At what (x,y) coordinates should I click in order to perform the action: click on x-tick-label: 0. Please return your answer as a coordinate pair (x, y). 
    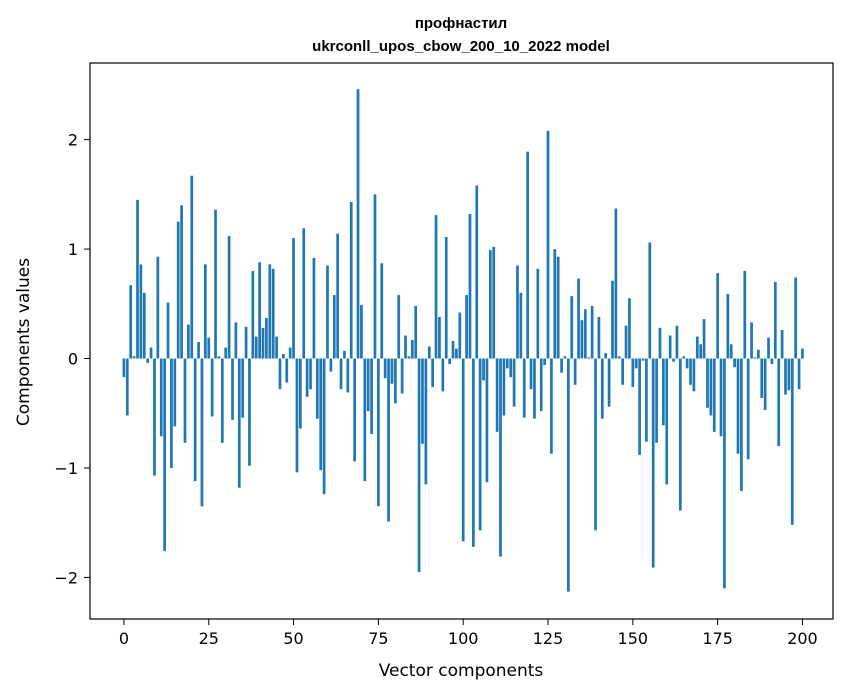
    Looking at the image, I should click on (124, 638).